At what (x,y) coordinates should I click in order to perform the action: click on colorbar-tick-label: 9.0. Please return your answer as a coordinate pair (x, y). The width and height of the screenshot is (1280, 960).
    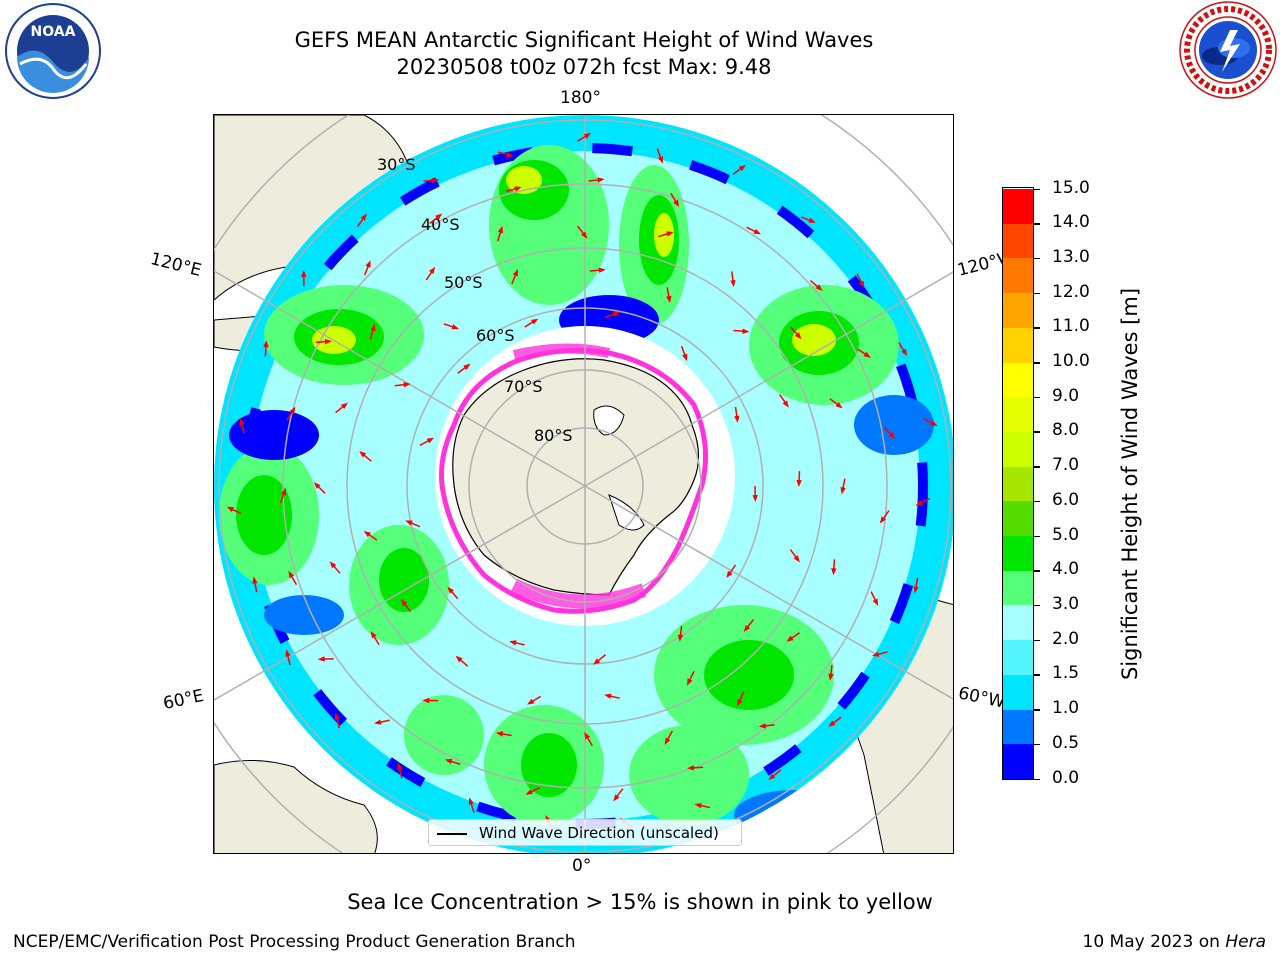
    Looking at the image, I should click on (1066, 395).